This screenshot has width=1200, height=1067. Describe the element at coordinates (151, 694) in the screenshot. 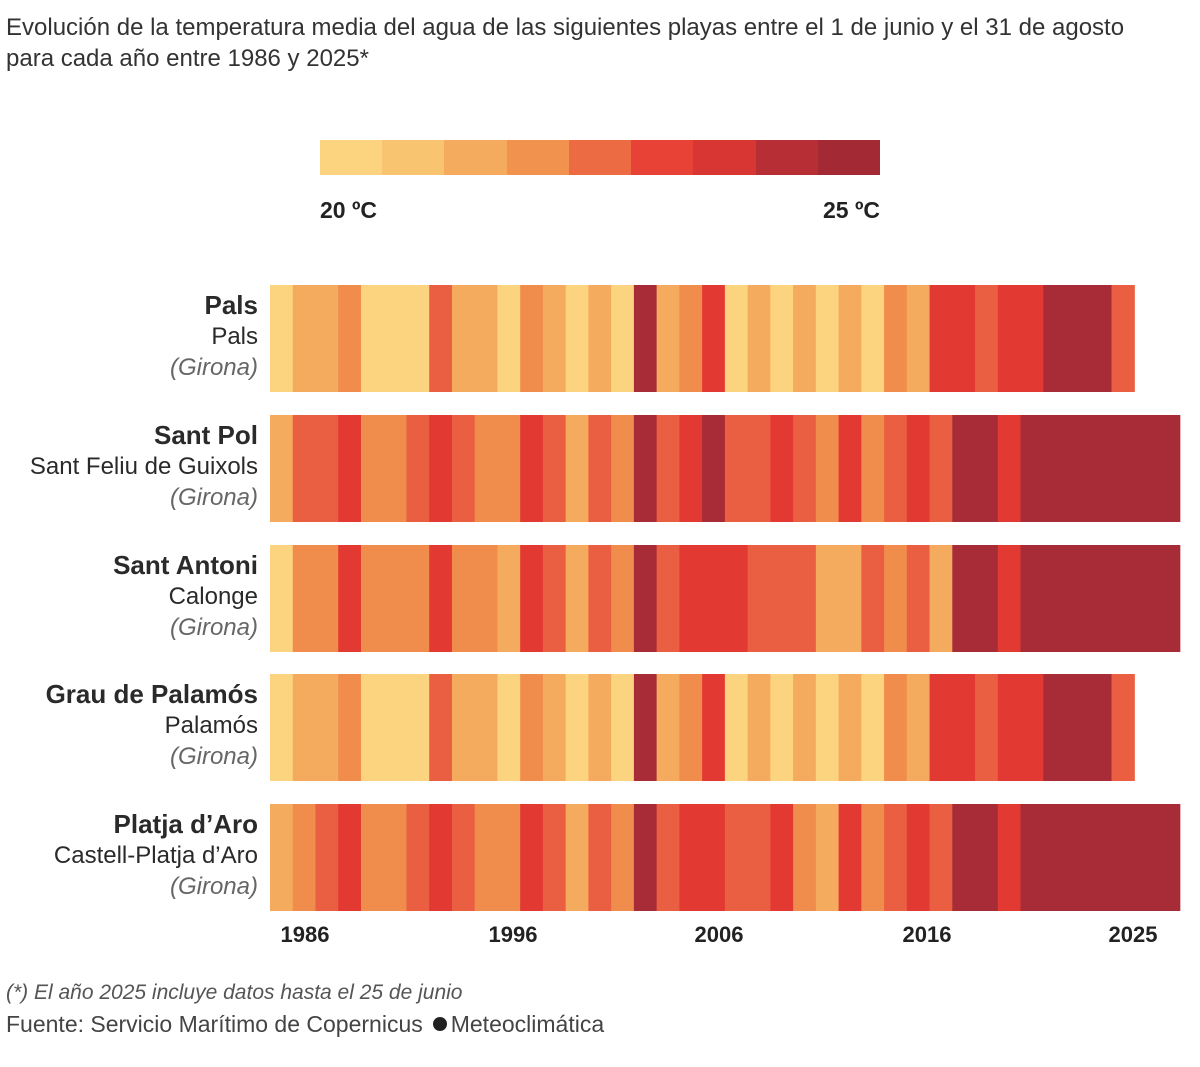

I see `beach-name: Grau de Palamós` at that location.